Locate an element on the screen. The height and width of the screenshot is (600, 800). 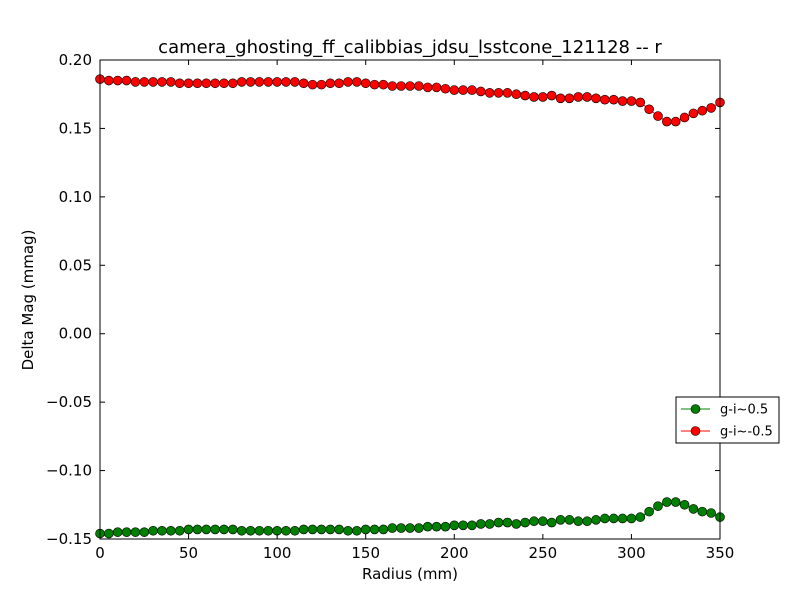
legend: g-i~0.5 g-i~-0.5 is located at coordinates (727, 420).